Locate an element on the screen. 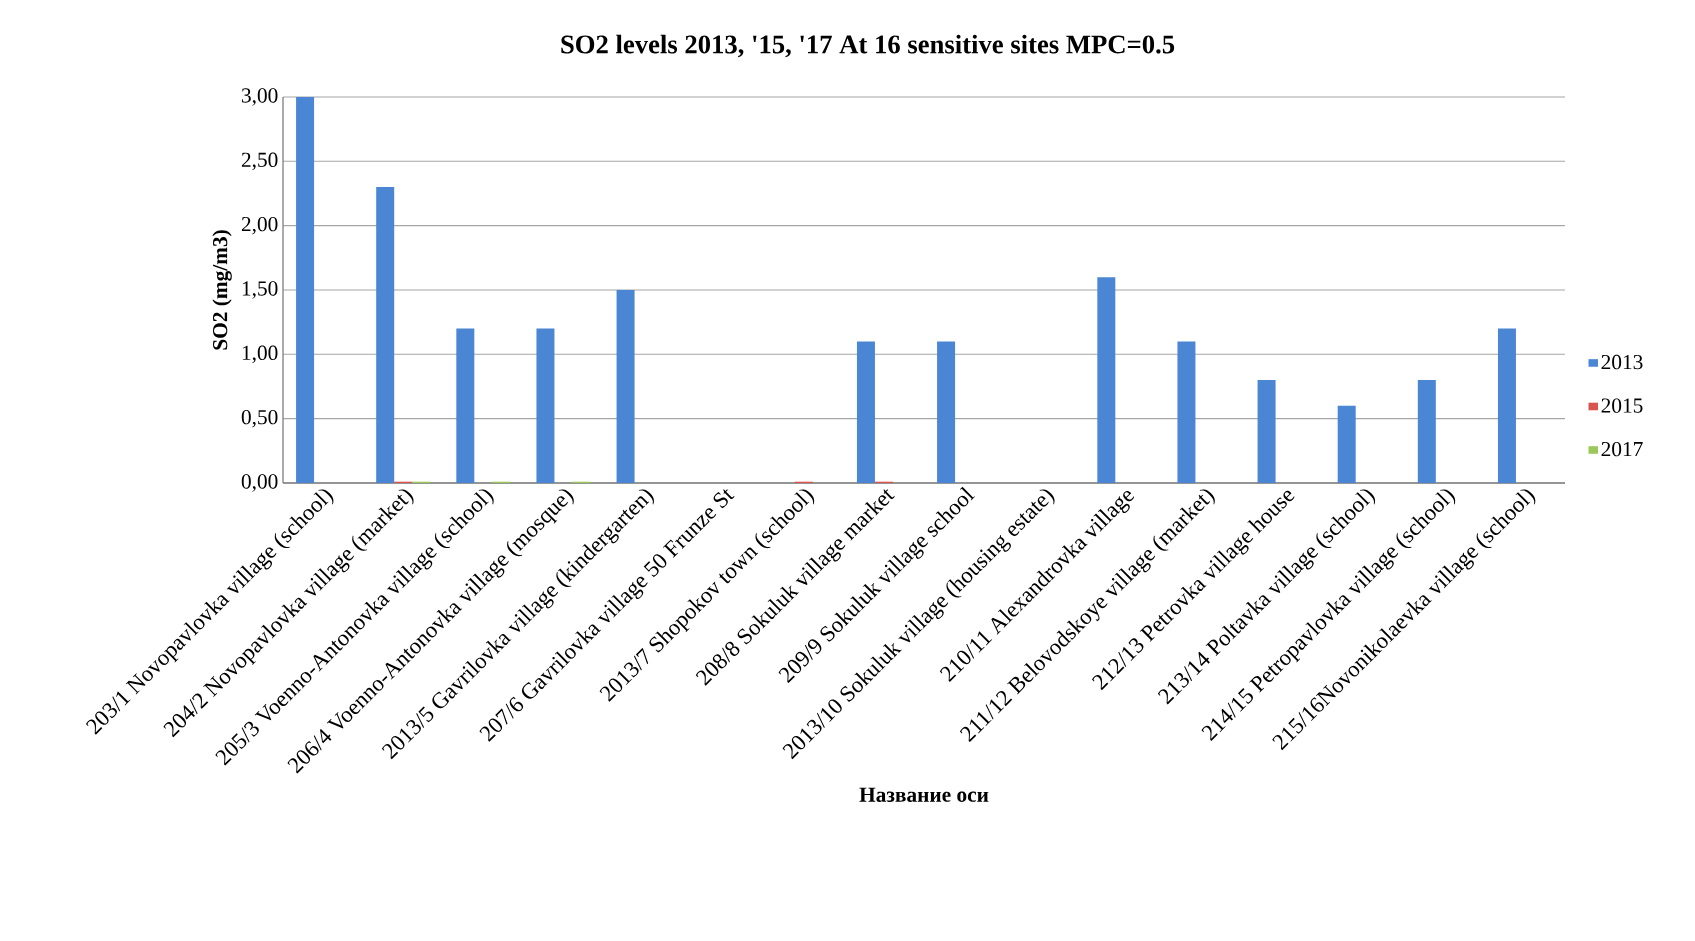 This screenshot has width=1695, height=941. y-tick-label: 2,00 is located at coordinates (259, 225).